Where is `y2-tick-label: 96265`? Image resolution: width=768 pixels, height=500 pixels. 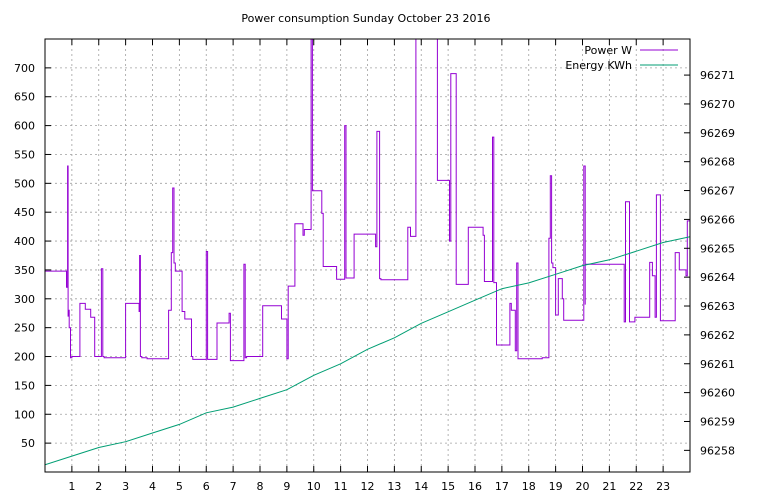 y2-tick-label: 96265 is located at coordinates (717, 248).